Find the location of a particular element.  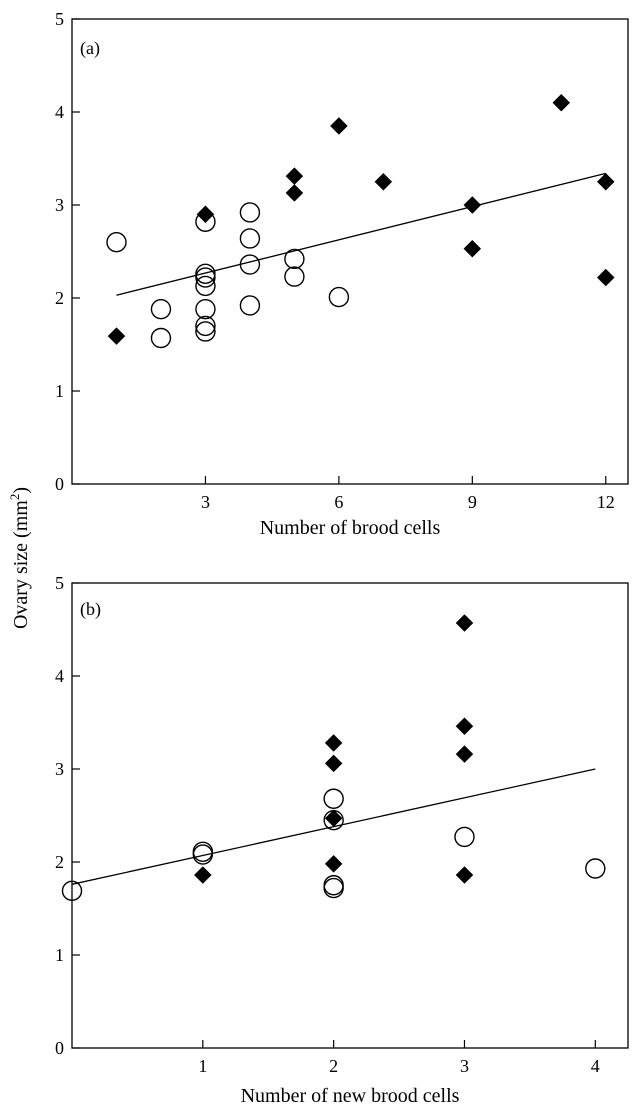

x-axis-title-a: Number of brood cells is located at coordinates (350, 528).